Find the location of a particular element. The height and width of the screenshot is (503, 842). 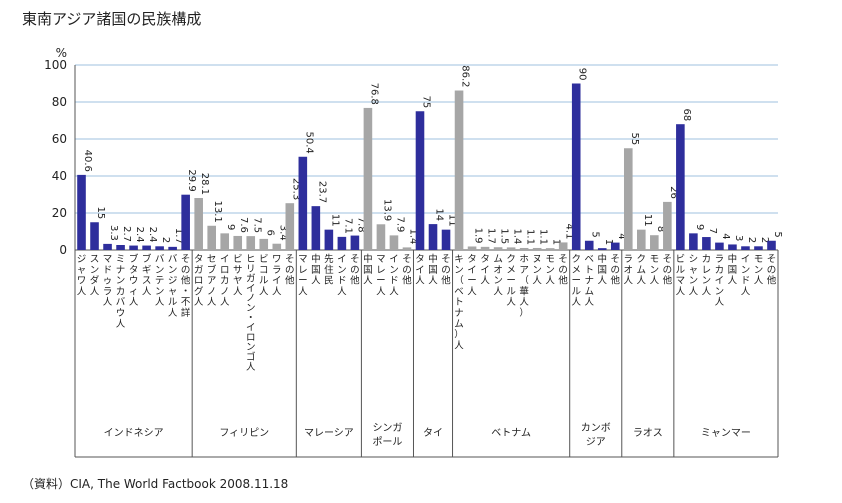

value-label: 50.4 is located at coordinates (308, 142).